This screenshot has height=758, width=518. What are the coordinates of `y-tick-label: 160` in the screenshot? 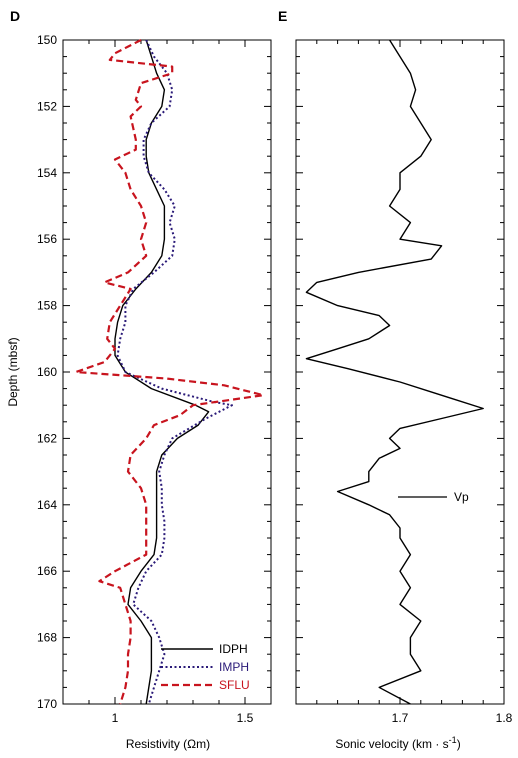 It's located at (47, 372).